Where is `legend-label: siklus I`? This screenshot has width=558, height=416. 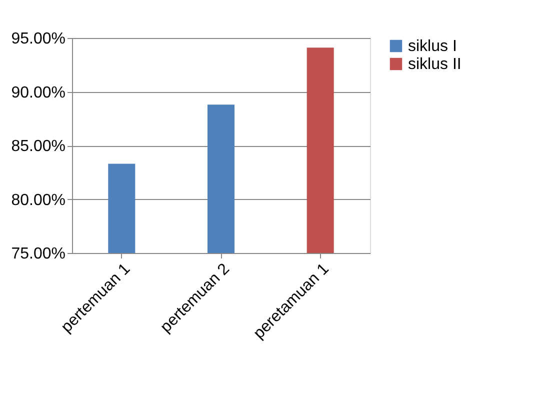 legend-label: siklus I is located at coordinates (432, 46).